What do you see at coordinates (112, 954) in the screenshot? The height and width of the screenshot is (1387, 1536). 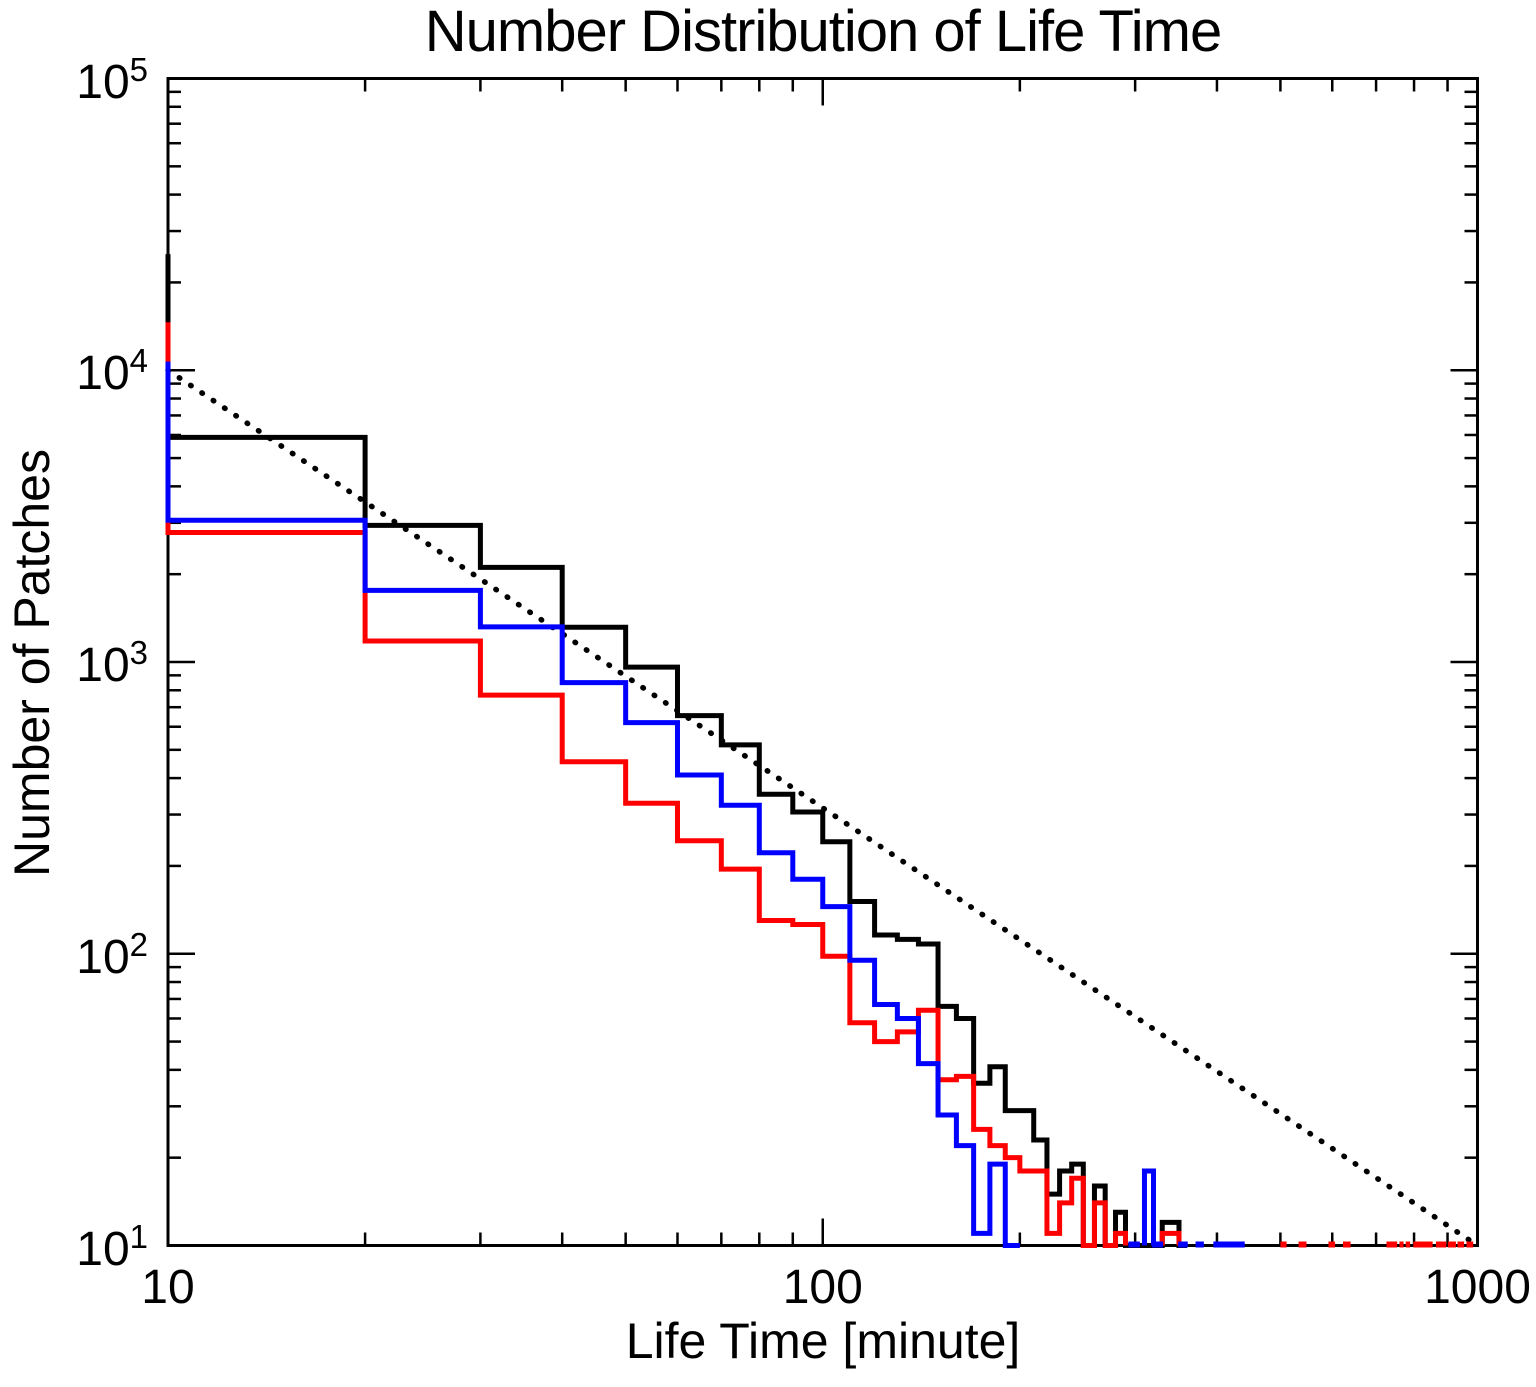 I see `y-tick-label: 10²` at bounding box center [112, 954].